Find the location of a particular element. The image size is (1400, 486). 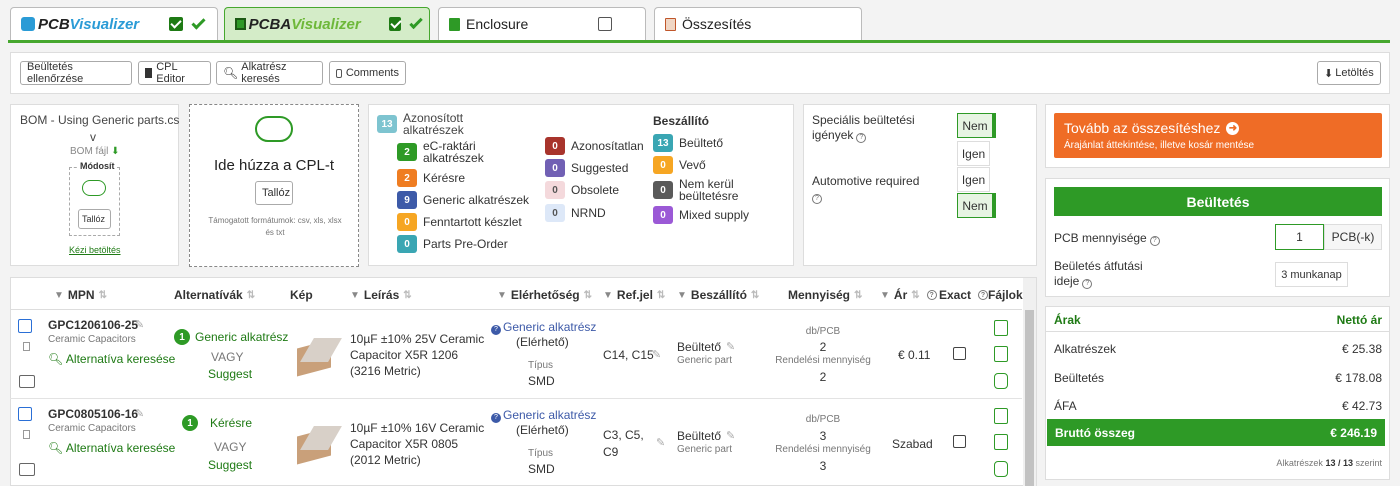

th-description-label: Leírás is located at coordinates (381, 295).